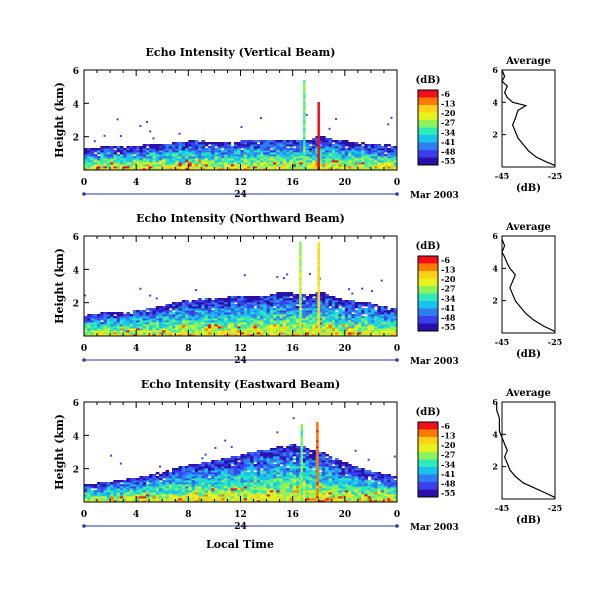 The width and height of the screenshot is (615, 598). What do you see at coordinates (241, 125) in the screenshot?
I see `heatmap-cells` at bounding box center [241, 125].